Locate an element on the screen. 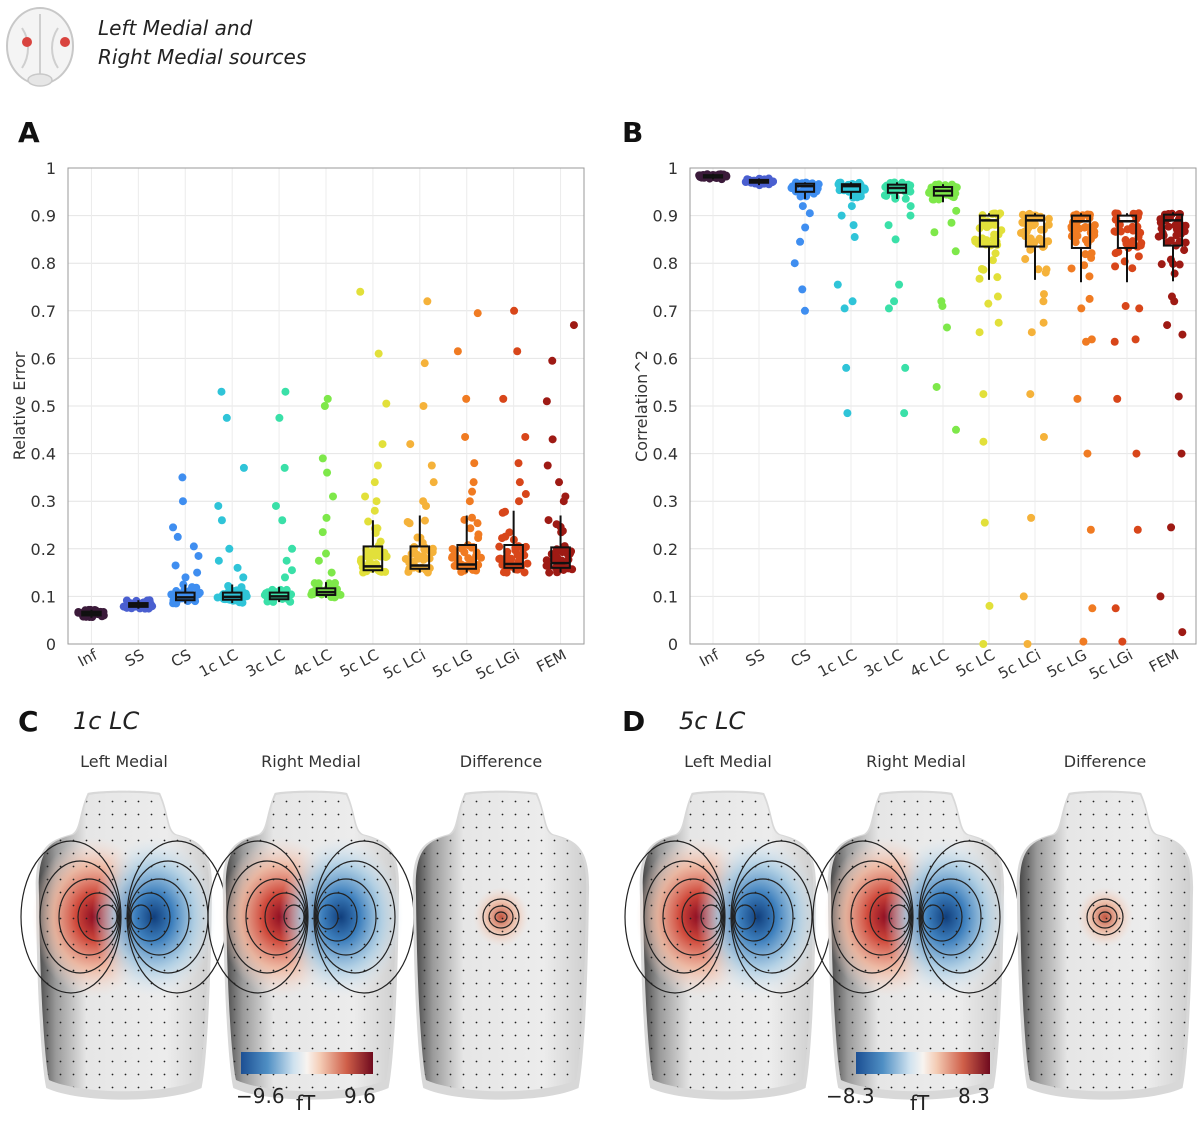 This screenshot has width=1200, height=1145. a-ytick-label: 0.4 is located at coordinates (43, 454).